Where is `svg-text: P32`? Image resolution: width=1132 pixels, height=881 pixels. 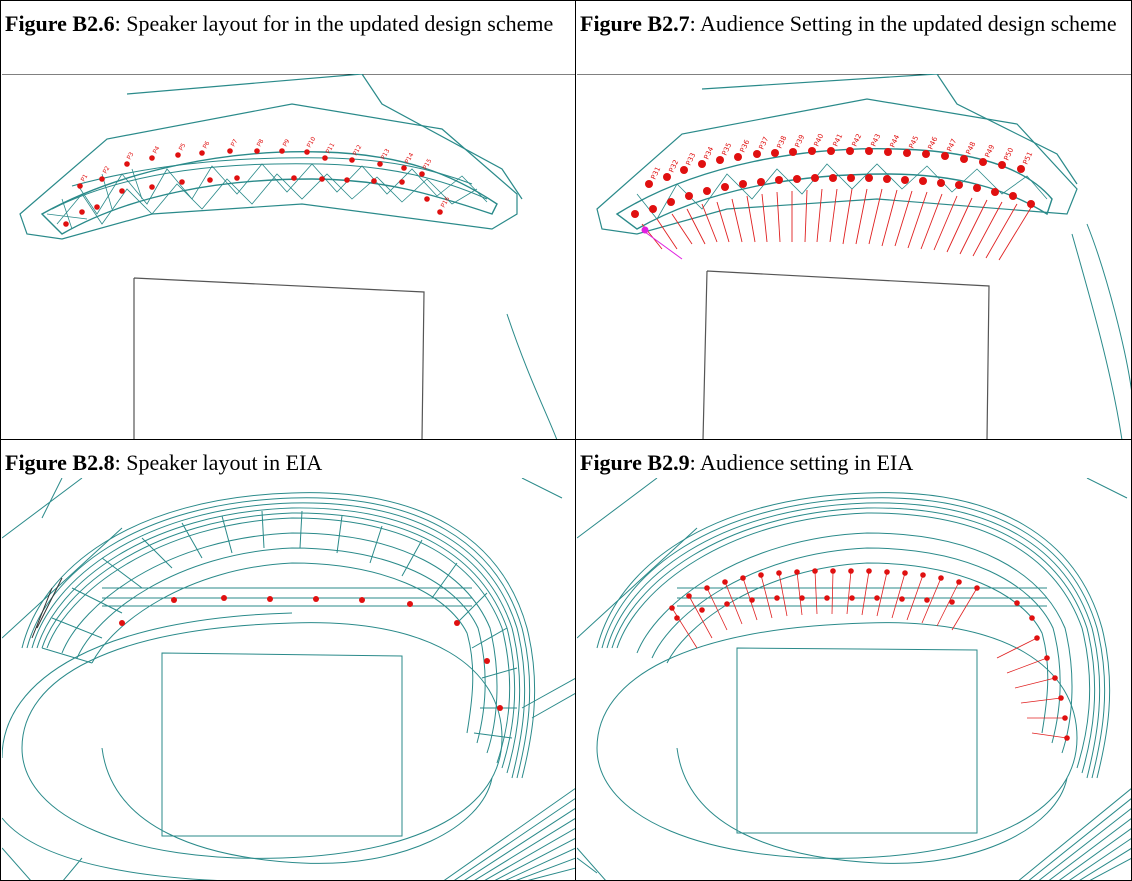 svg-text: P32 is located at coordinates (674, 166).